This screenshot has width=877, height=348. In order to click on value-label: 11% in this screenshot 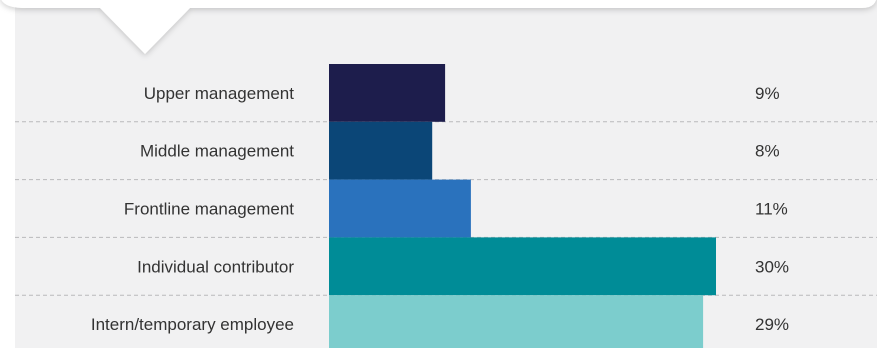, I will do `click(771, 209)`.